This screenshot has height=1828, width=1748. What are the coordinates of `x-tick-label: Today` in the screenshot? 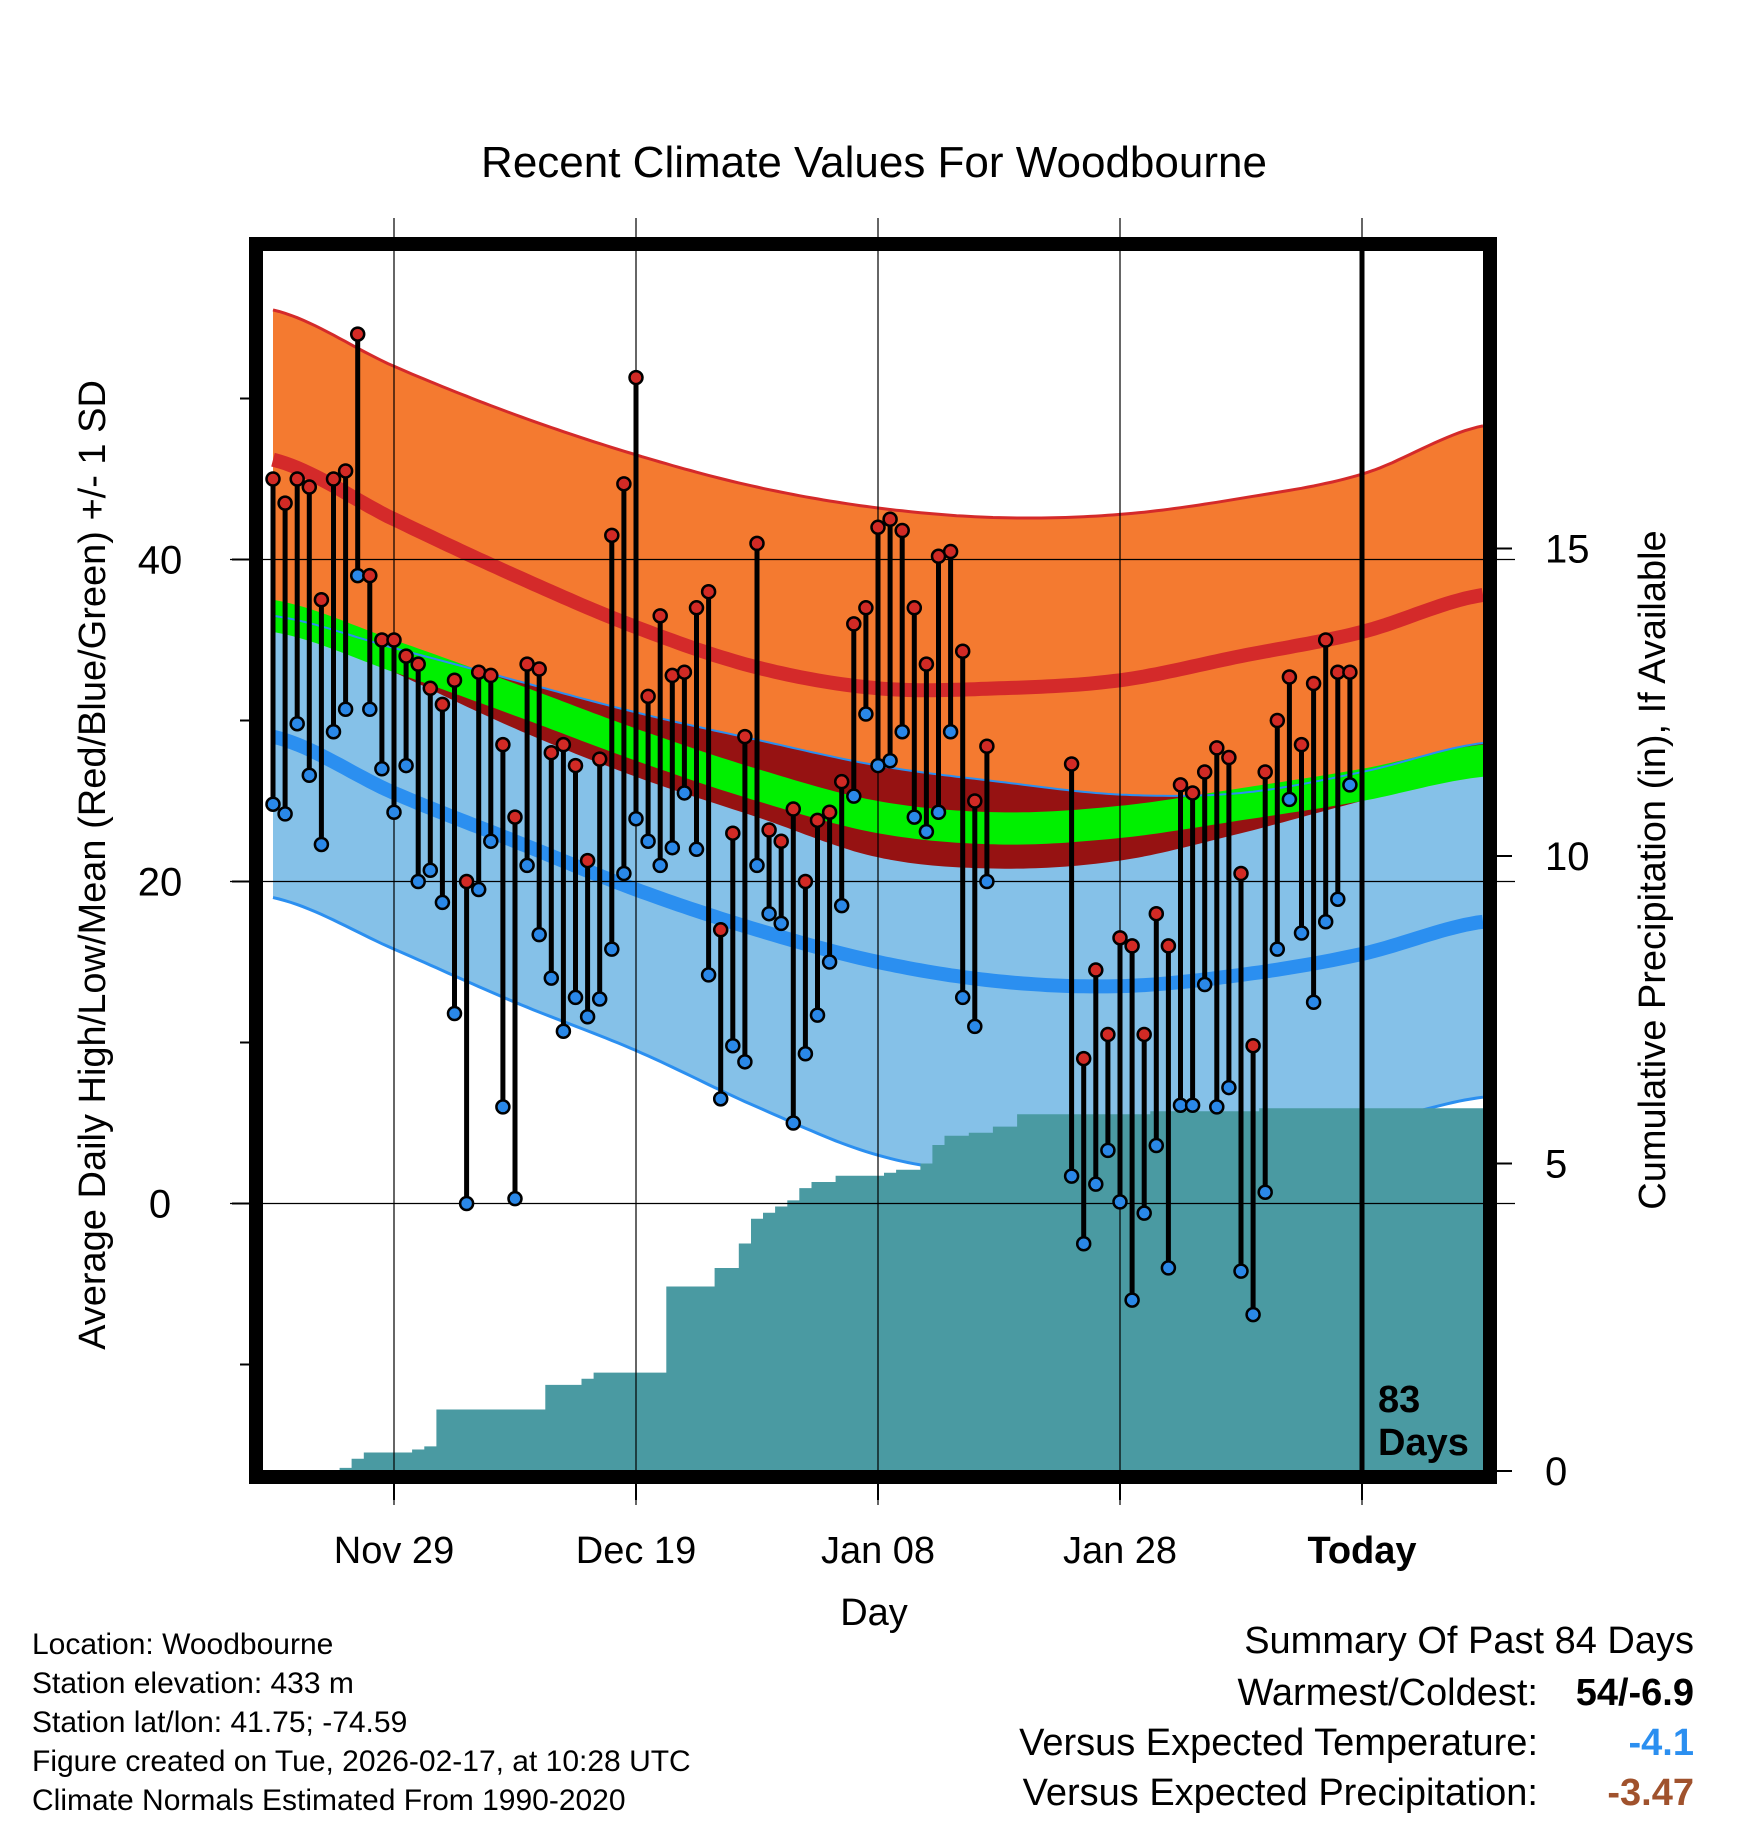 It's located at (1361, 1551).